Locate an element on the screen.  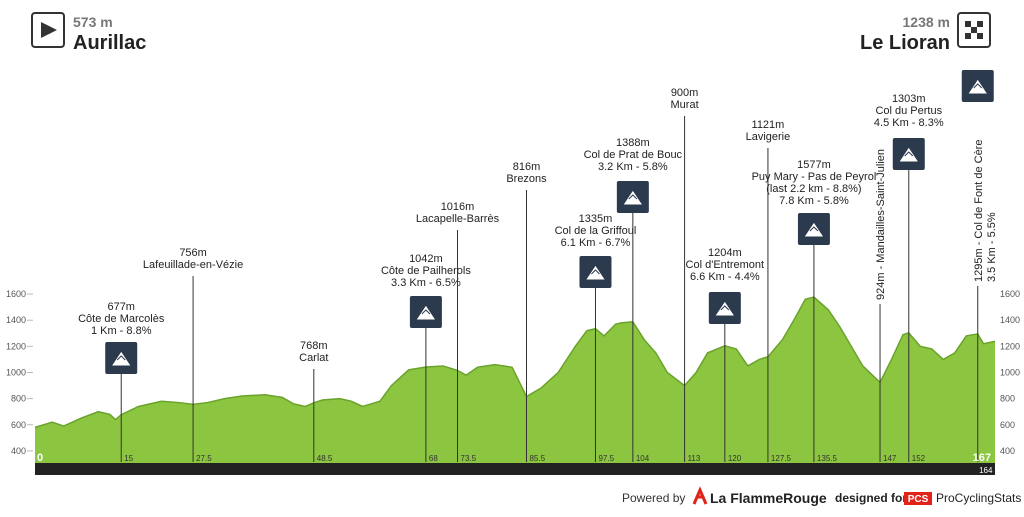
waypoint-label: 6.6 Km - 4.4% is located at coordinates (725, 277).